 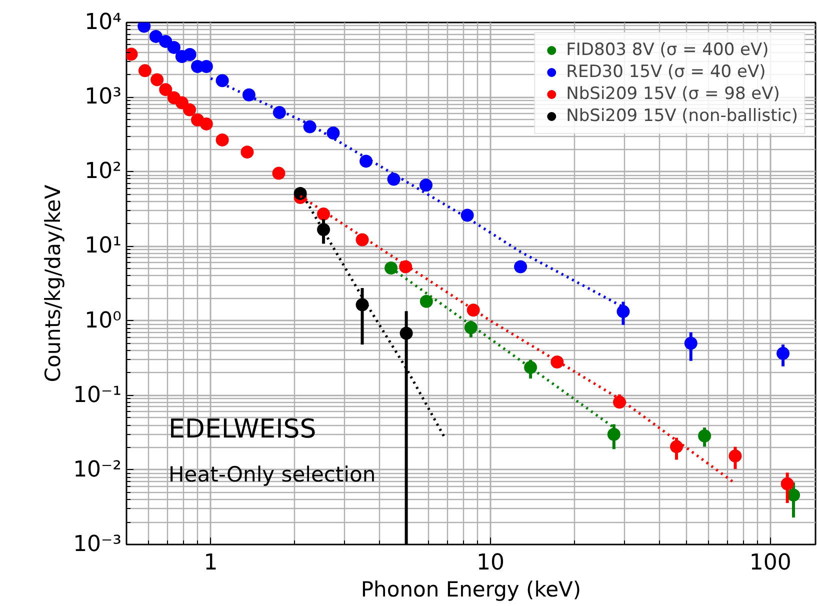 I want to click on y-tick-label: 10⁻², so click(x=97, y=469).